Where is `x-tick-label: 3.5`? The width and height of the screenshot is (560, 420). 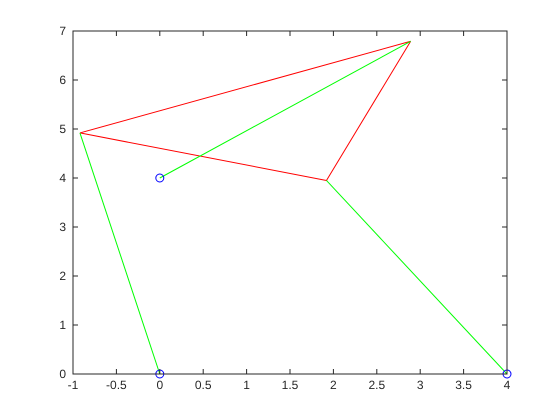
x-tick-label: 3.5 is located at coordinates (463, 385).